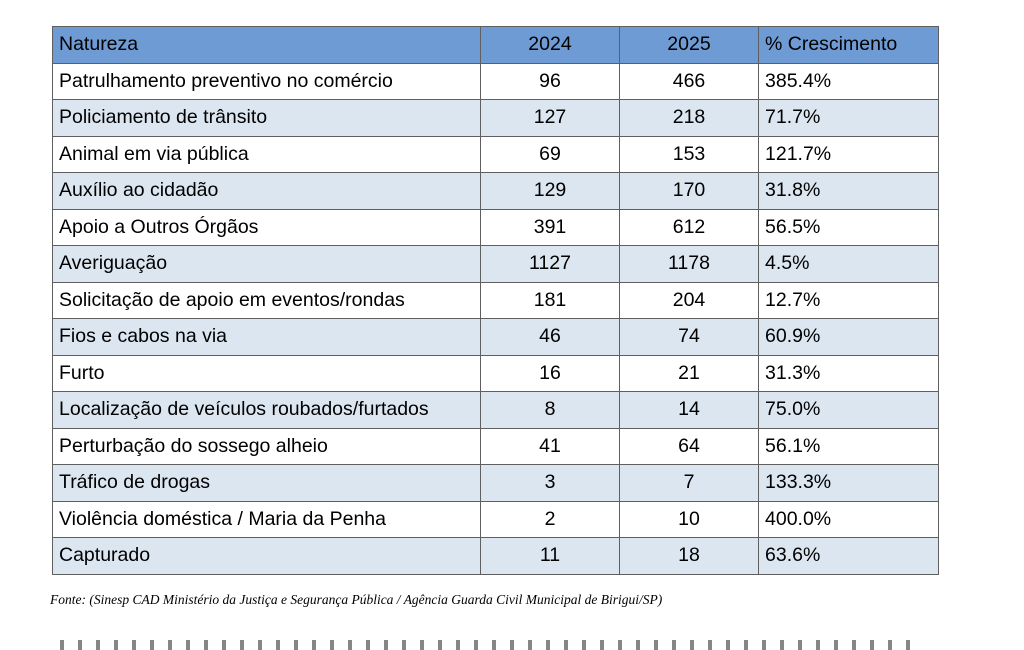 This screenshot has width=1024, height=650. What do you see at coordinates (848, 191) in the screenshot?
I see `cell-crescimento: 31.8%` at bounding box center [848, 191].